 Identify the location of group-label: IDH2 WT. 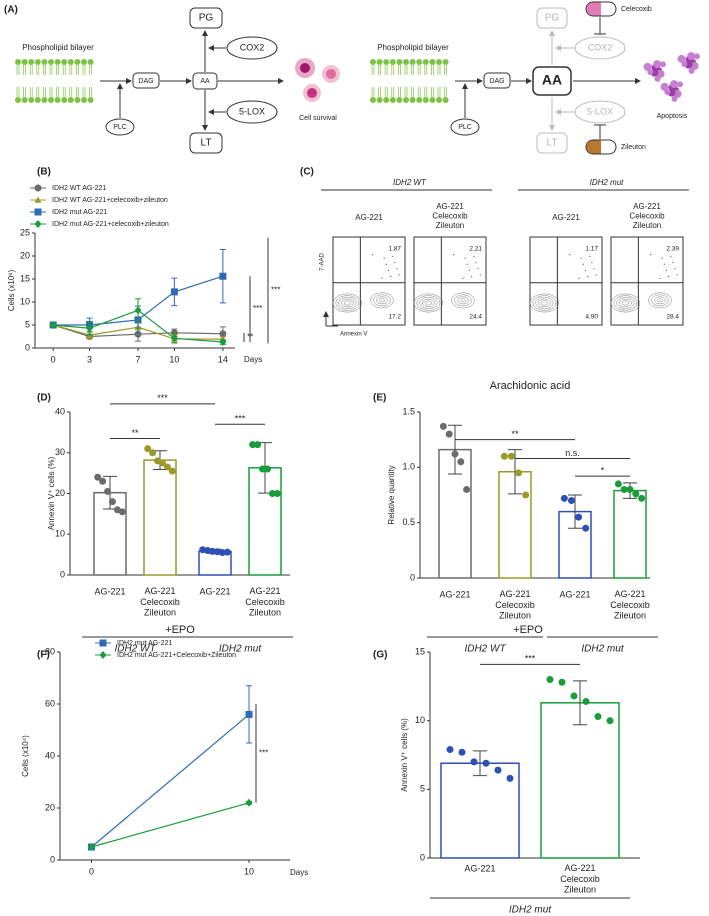
(410, 182).